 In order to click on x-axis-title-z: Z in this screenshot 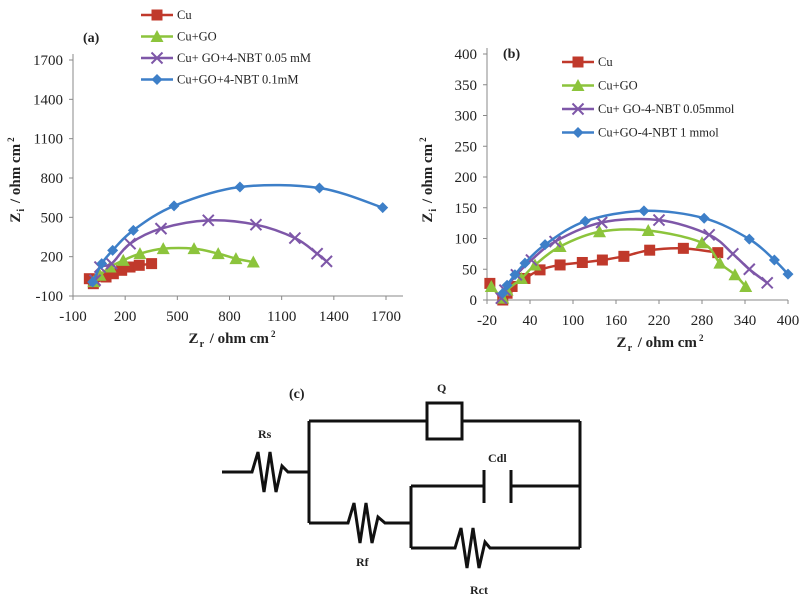, I will do `click(622, 343)`.